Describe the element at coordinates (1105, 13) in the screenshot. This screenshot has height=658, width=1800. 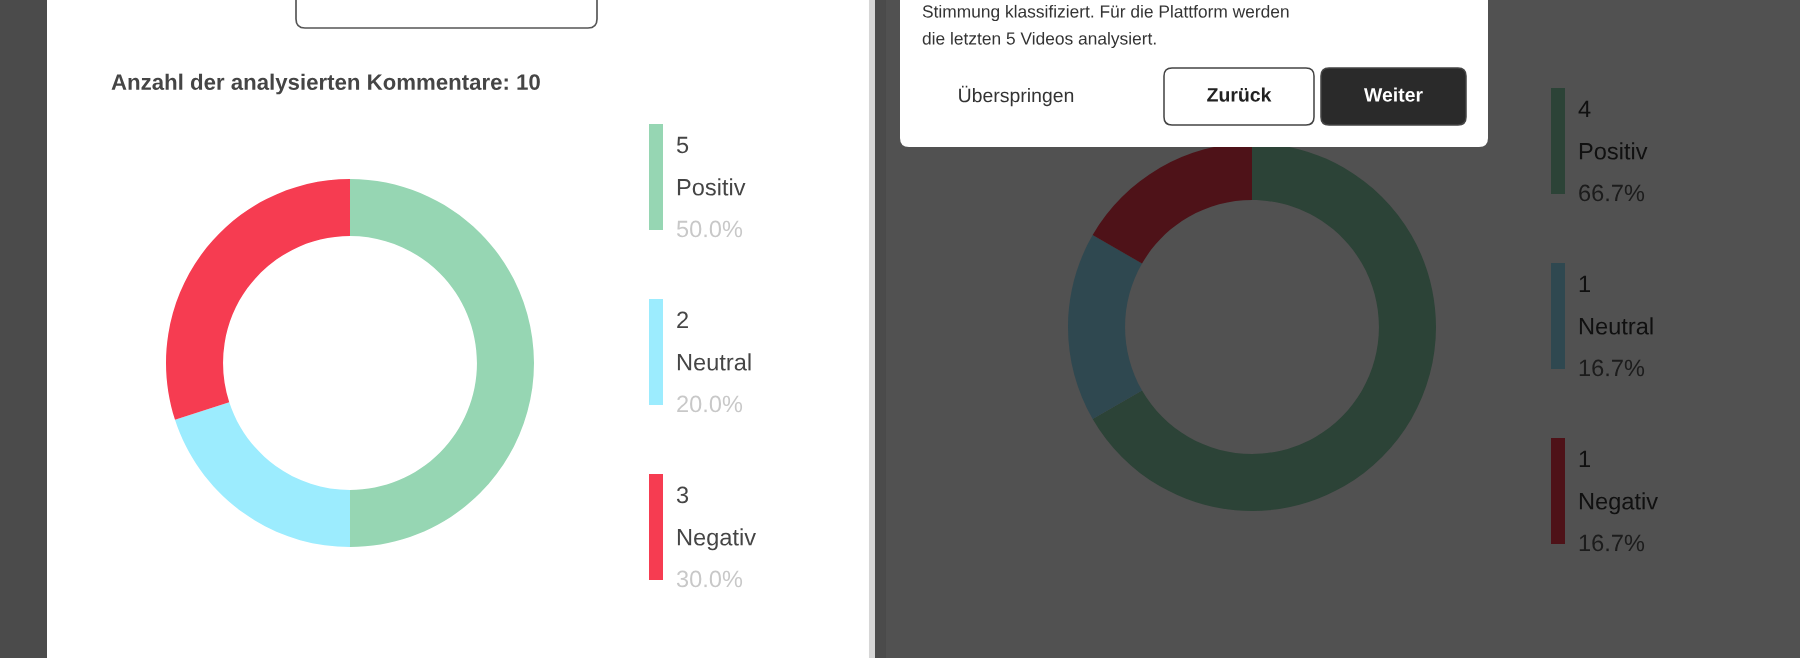
I see `text: Stimmung klassifiziert. Für die Plattform werden` at that location.